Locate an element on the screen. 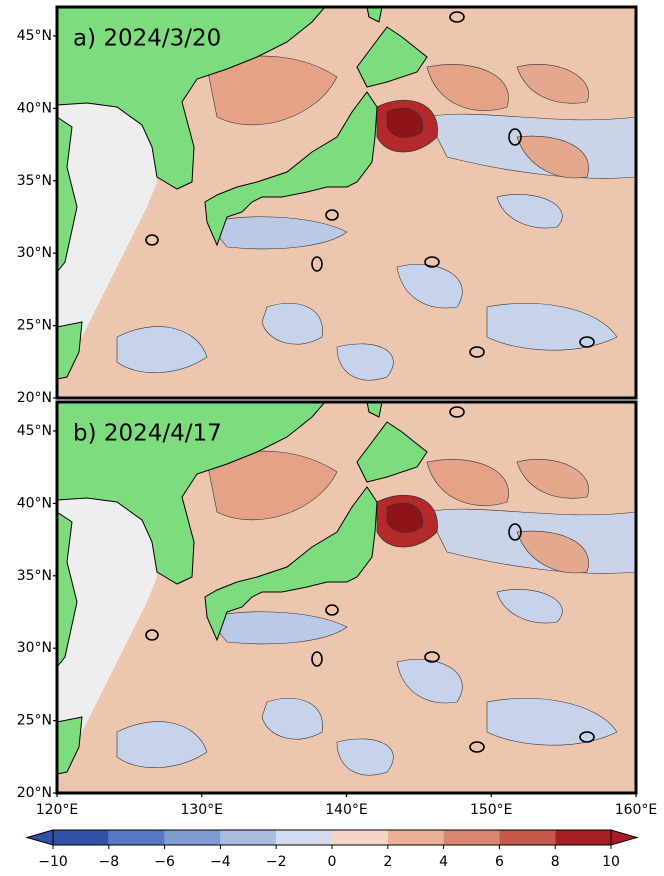  colorbar-tick-label: −8 is located at coordinates (108, 862).